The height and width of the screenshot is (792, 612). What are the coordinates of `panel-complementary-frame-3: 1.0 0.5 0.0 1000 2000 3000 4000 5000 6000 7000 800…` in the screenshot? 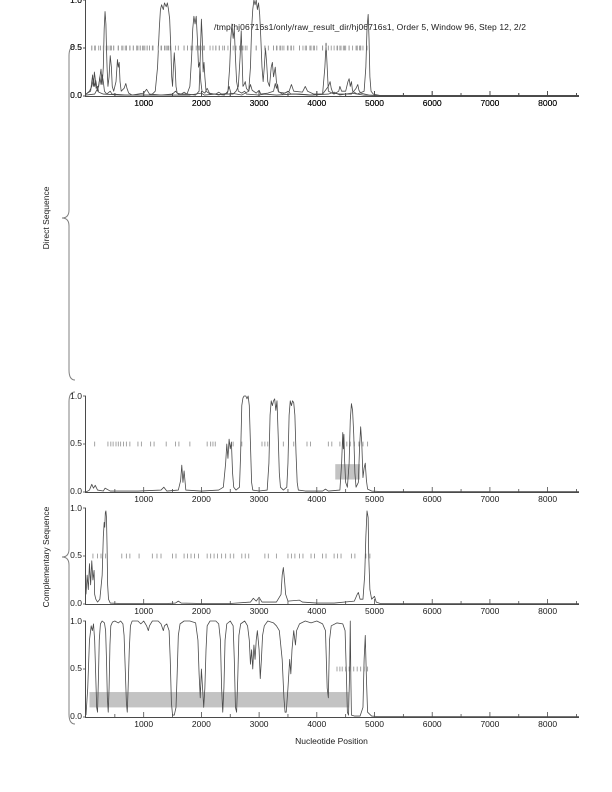 It's located at (324, 53).